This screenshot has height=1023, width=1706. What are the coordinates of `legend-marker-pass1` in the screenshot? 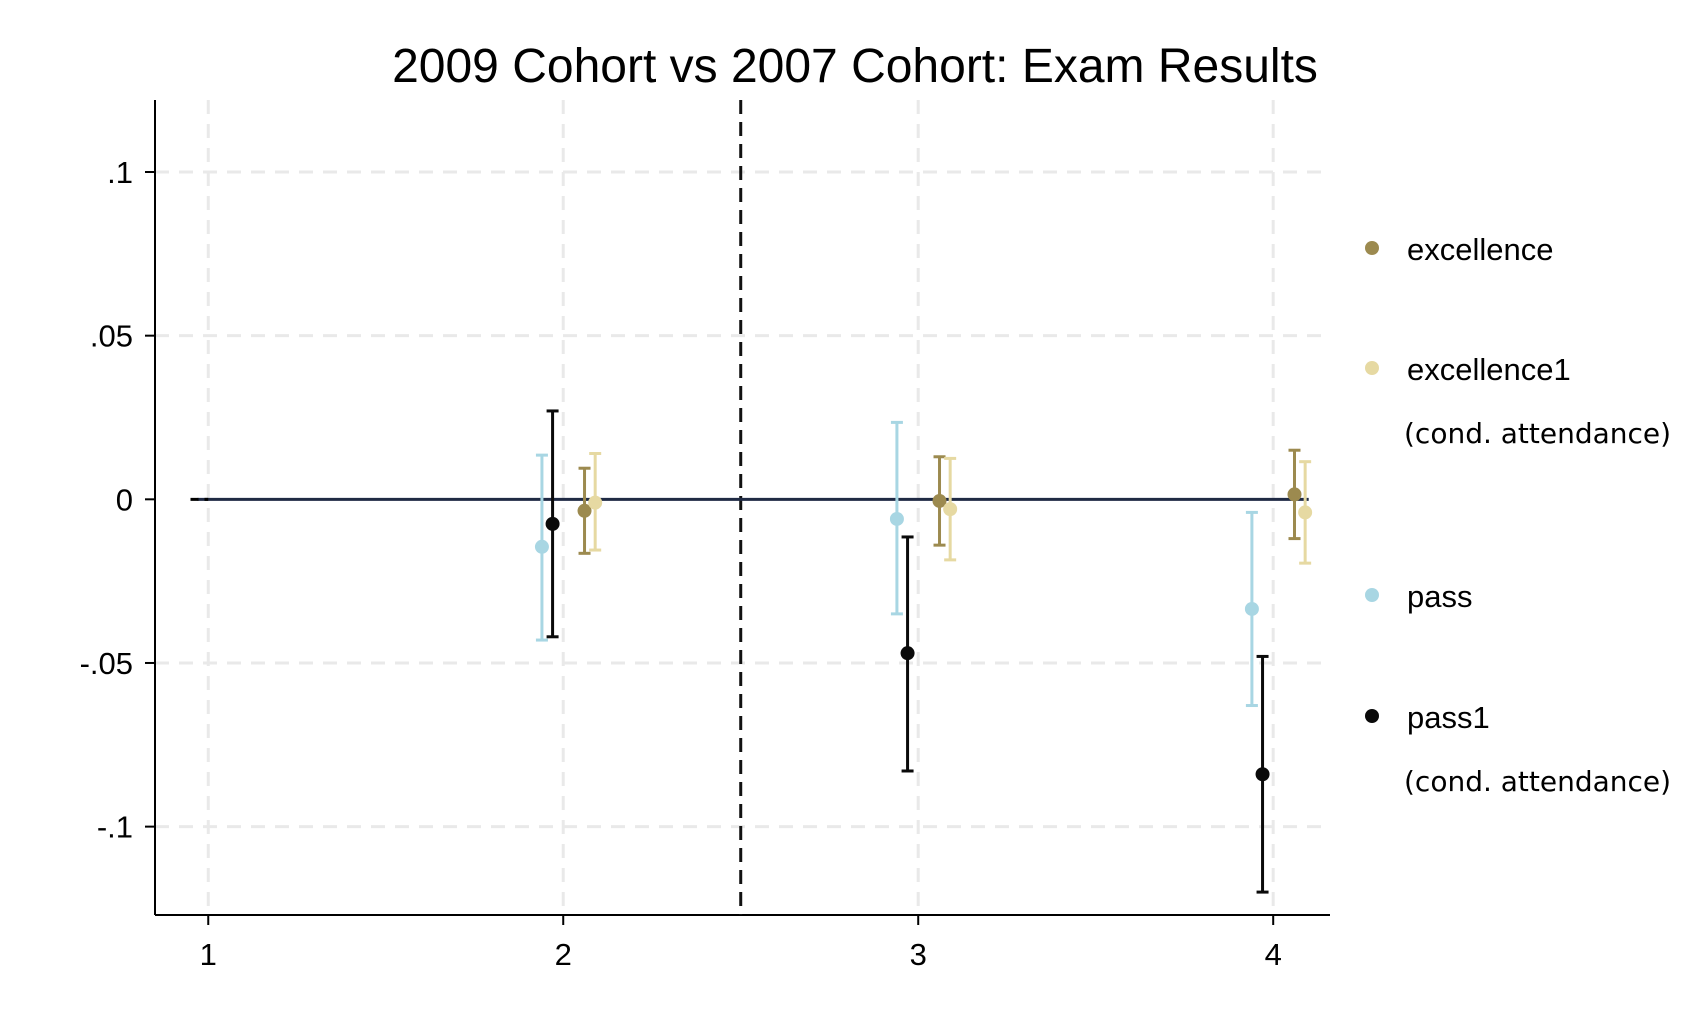 It's located at (1372, 716).